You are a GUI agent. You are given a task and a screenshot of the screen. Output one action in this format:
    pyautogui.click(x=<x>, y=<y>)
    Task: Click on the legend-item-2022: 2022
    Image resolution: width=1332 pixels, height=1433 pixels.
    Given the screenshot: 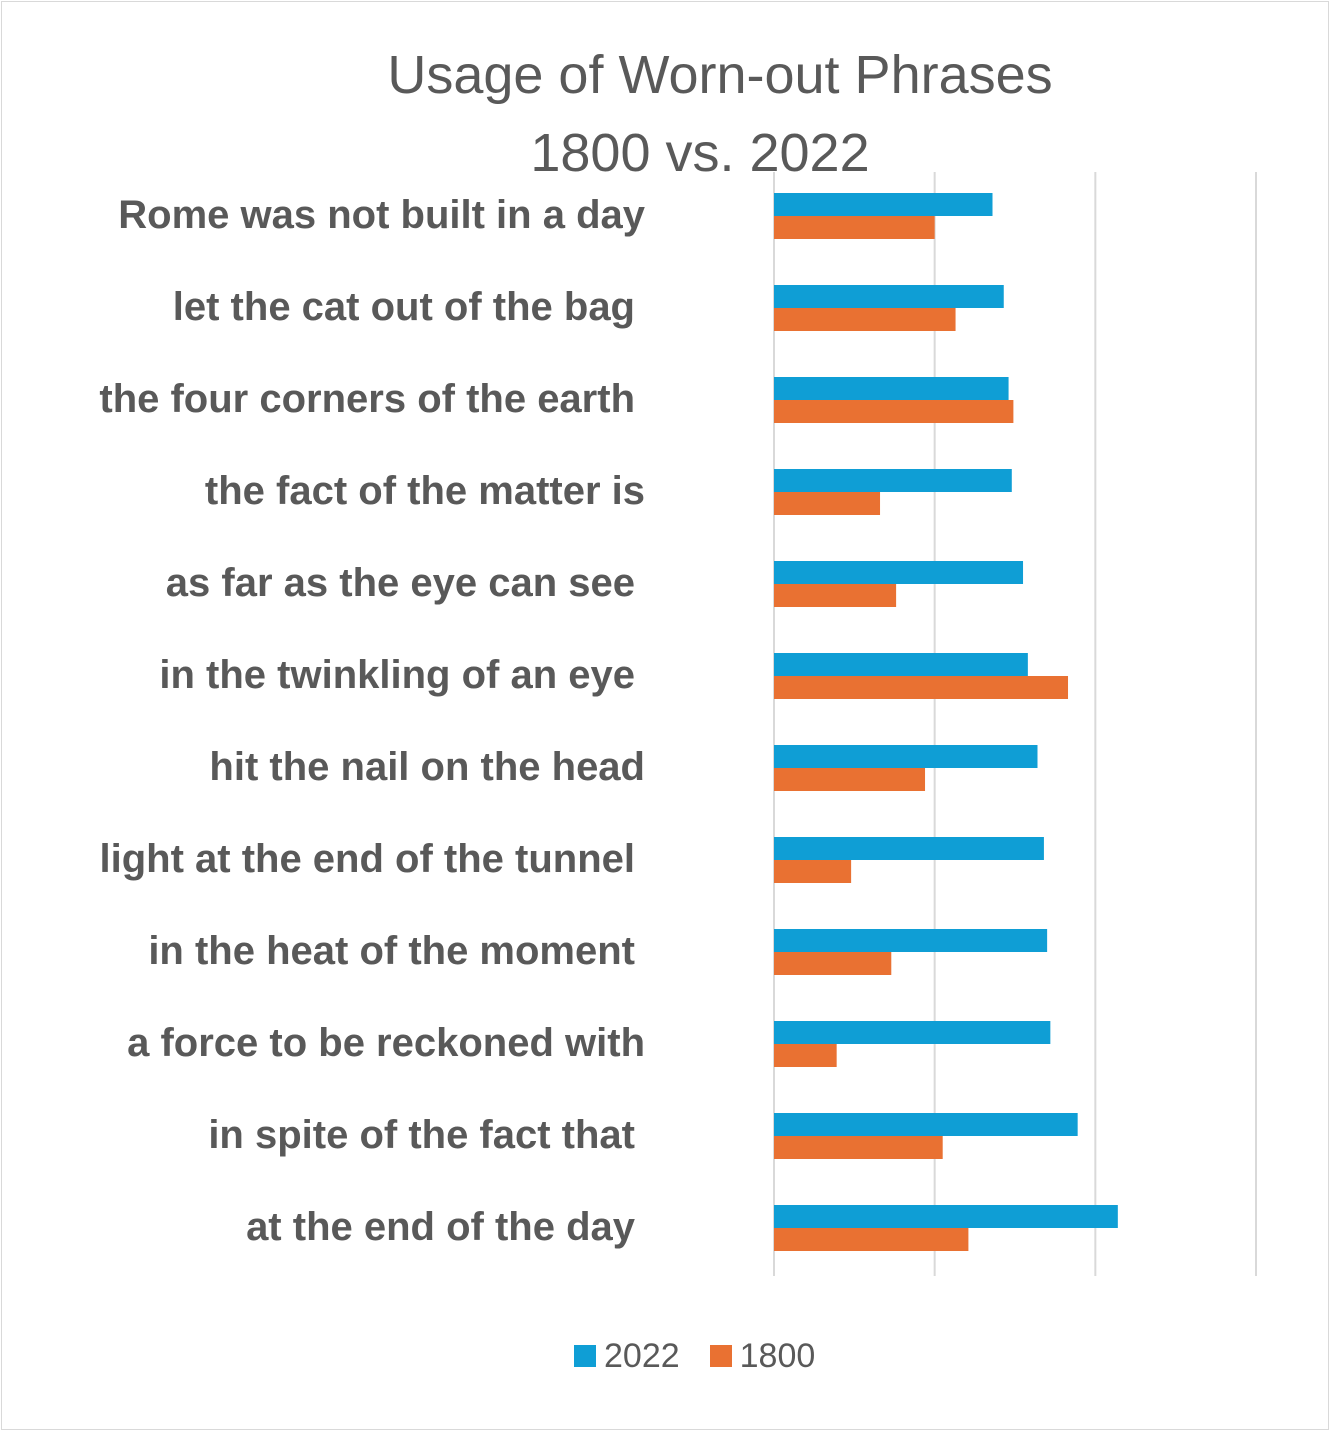 What is the action you would take?
    pyautogui.click(x=627, y=1356)
    